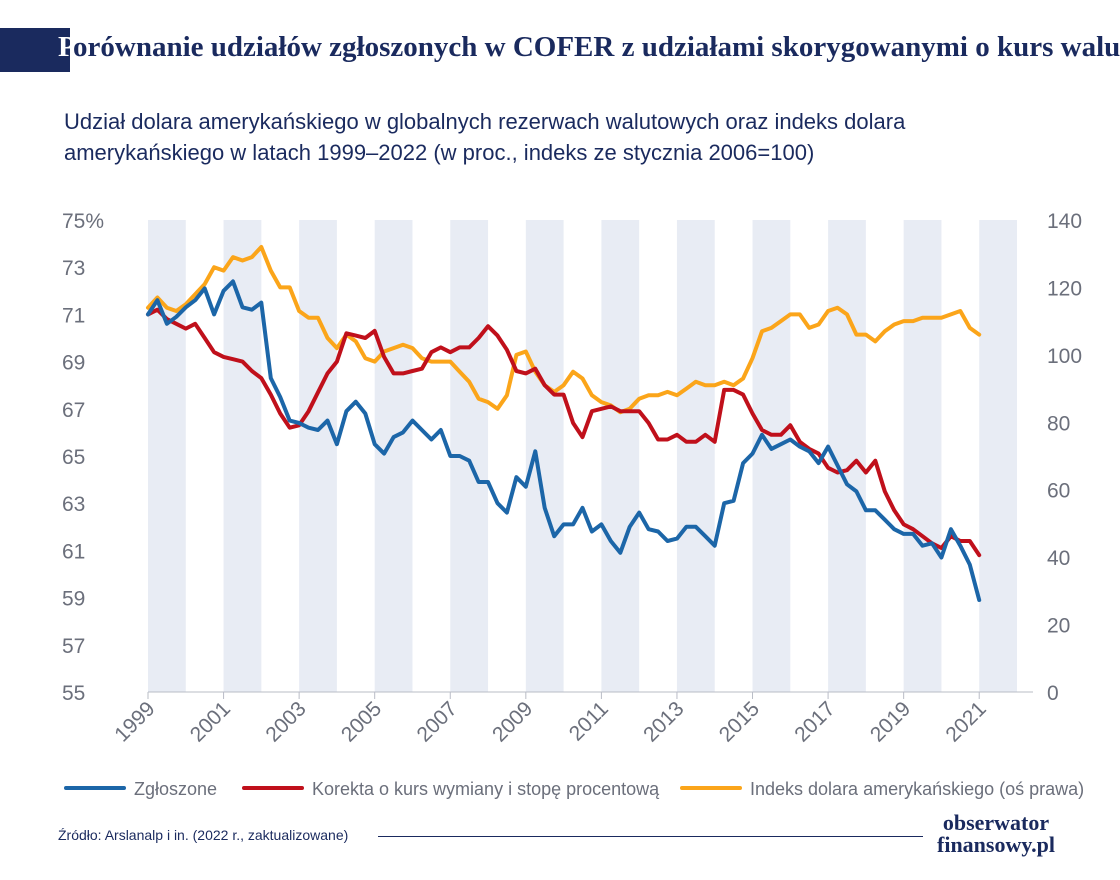  Describe the element at coordinates (1064, 221) in the screenshot. I see `right-tick-label: 140` at that location.